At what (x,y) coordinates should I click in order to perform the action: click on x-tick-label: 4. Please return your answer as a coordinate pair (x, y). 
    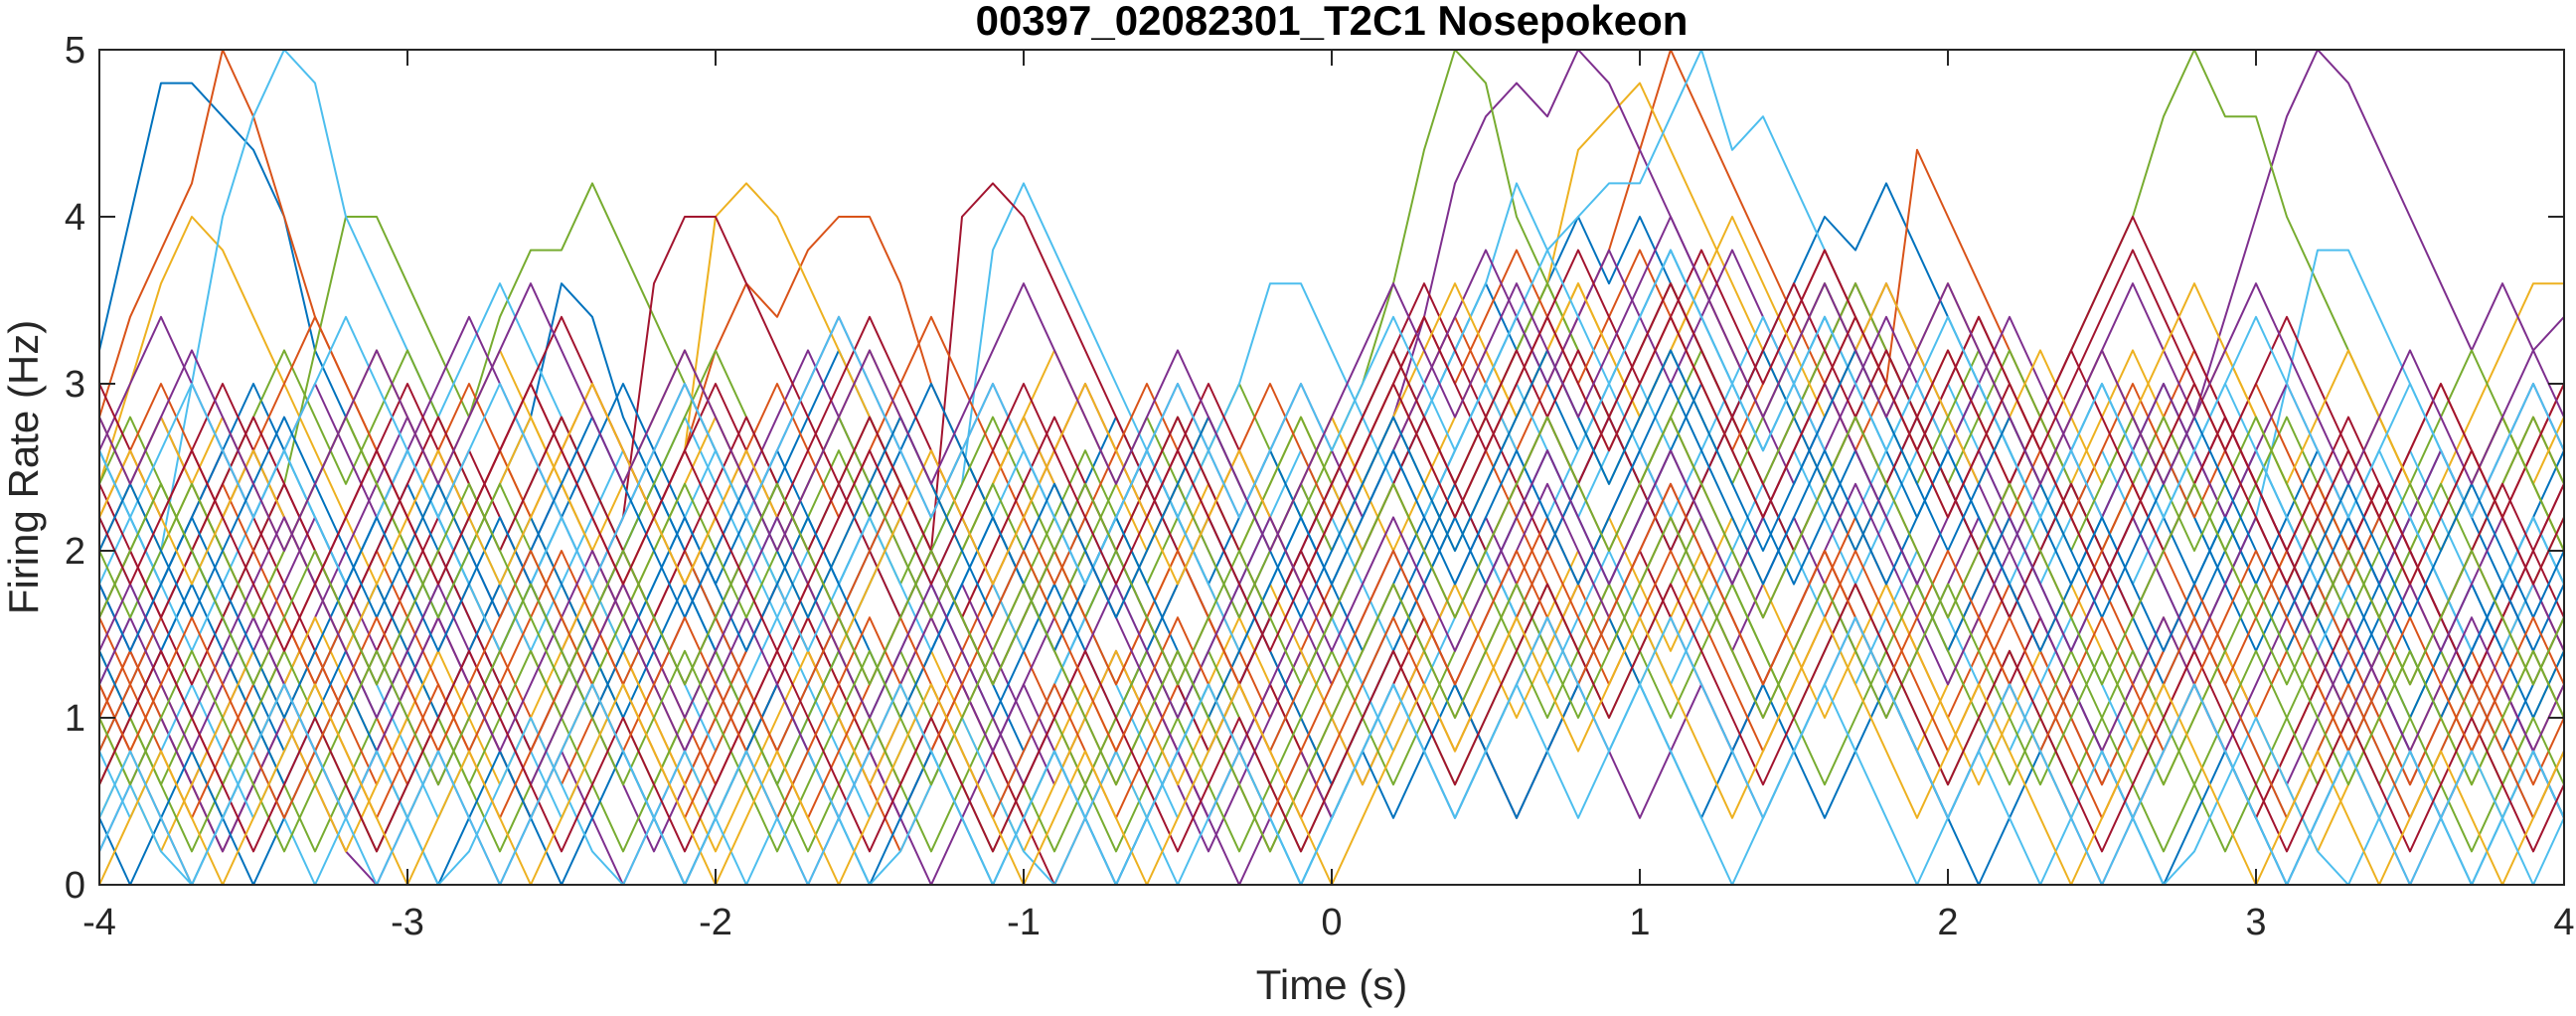
    Looking at the image, I should click on (2563, 922).